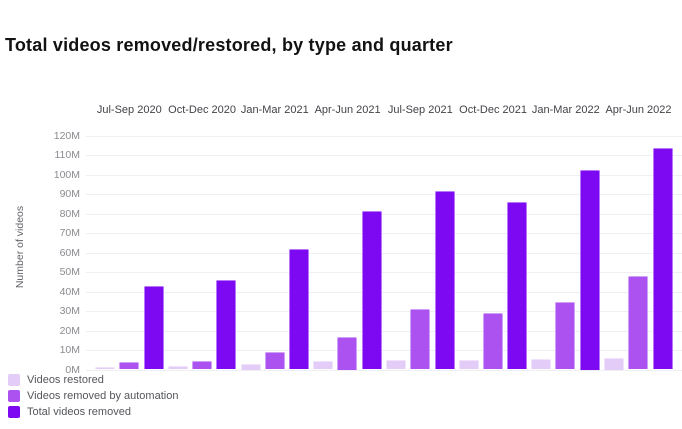 This screenshot has height=429, width=682. Describe the element at coordinates (14, 412) in the screenshot. I see `legend-swatch-total-videos-removed` at that location.